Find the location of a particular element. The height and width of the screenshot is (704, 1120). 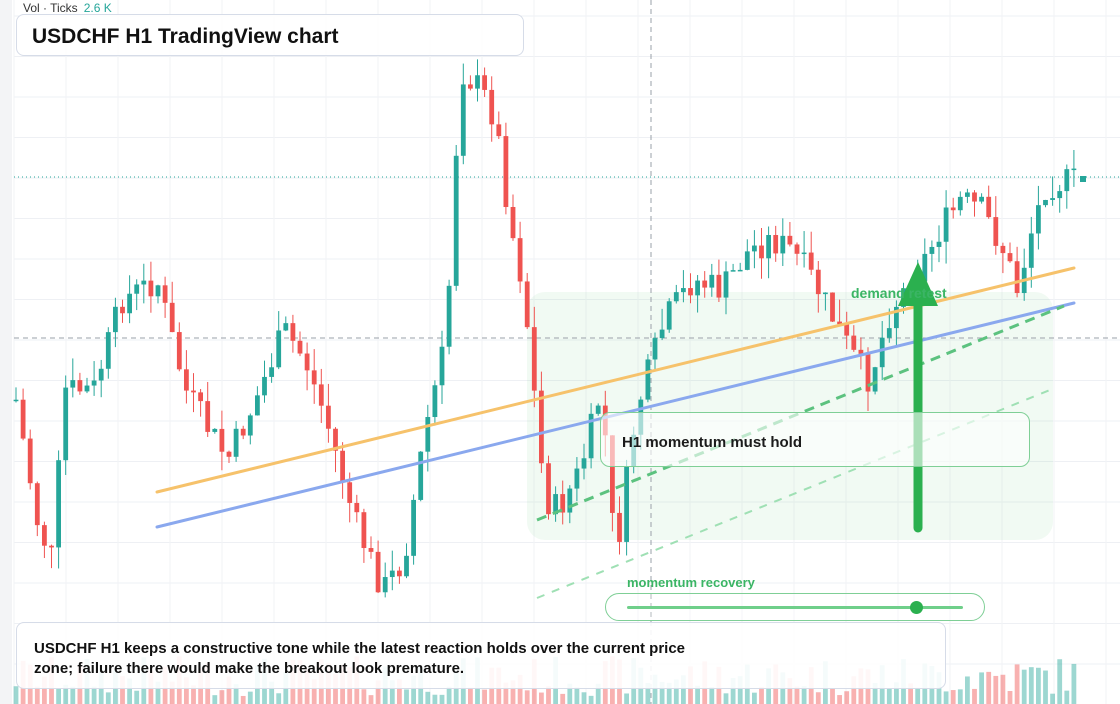

momentum-slider is located at coordinates (795, 607).